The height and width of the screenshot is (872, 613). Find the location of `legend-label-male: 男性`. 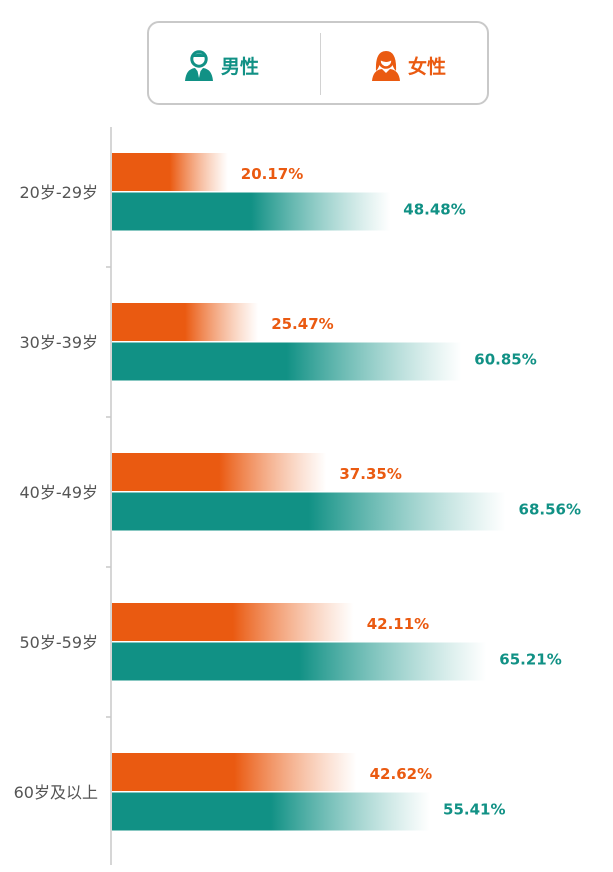

legend-label-male: 男性 is located at coordinates (240, 66).